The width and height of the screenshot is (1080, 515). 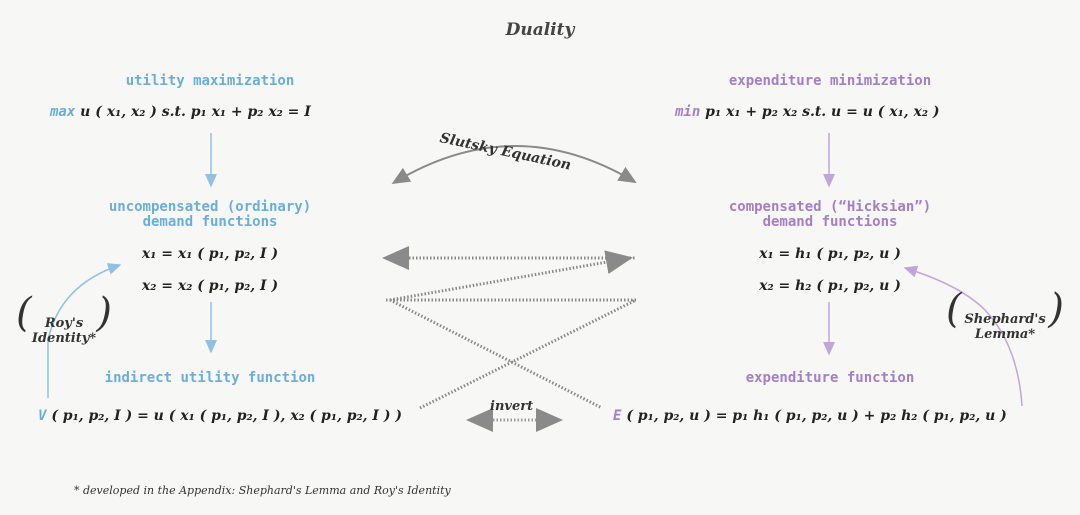 I want to click on min-keyword: min, so click(x=688, y=112).